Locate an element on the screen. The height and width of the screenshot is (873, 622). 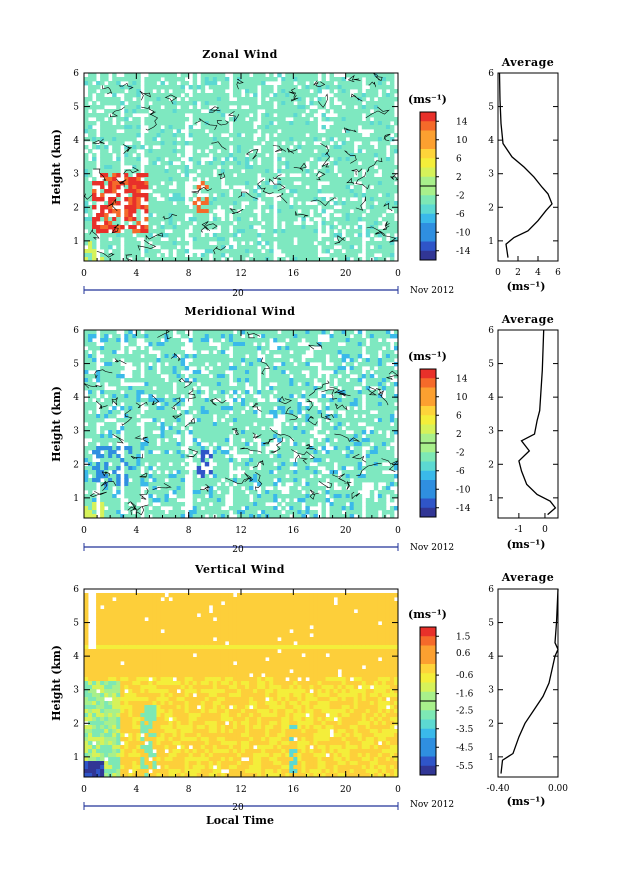
zonal-wind-colorbar-swatch is located at coordinates (428, 126).